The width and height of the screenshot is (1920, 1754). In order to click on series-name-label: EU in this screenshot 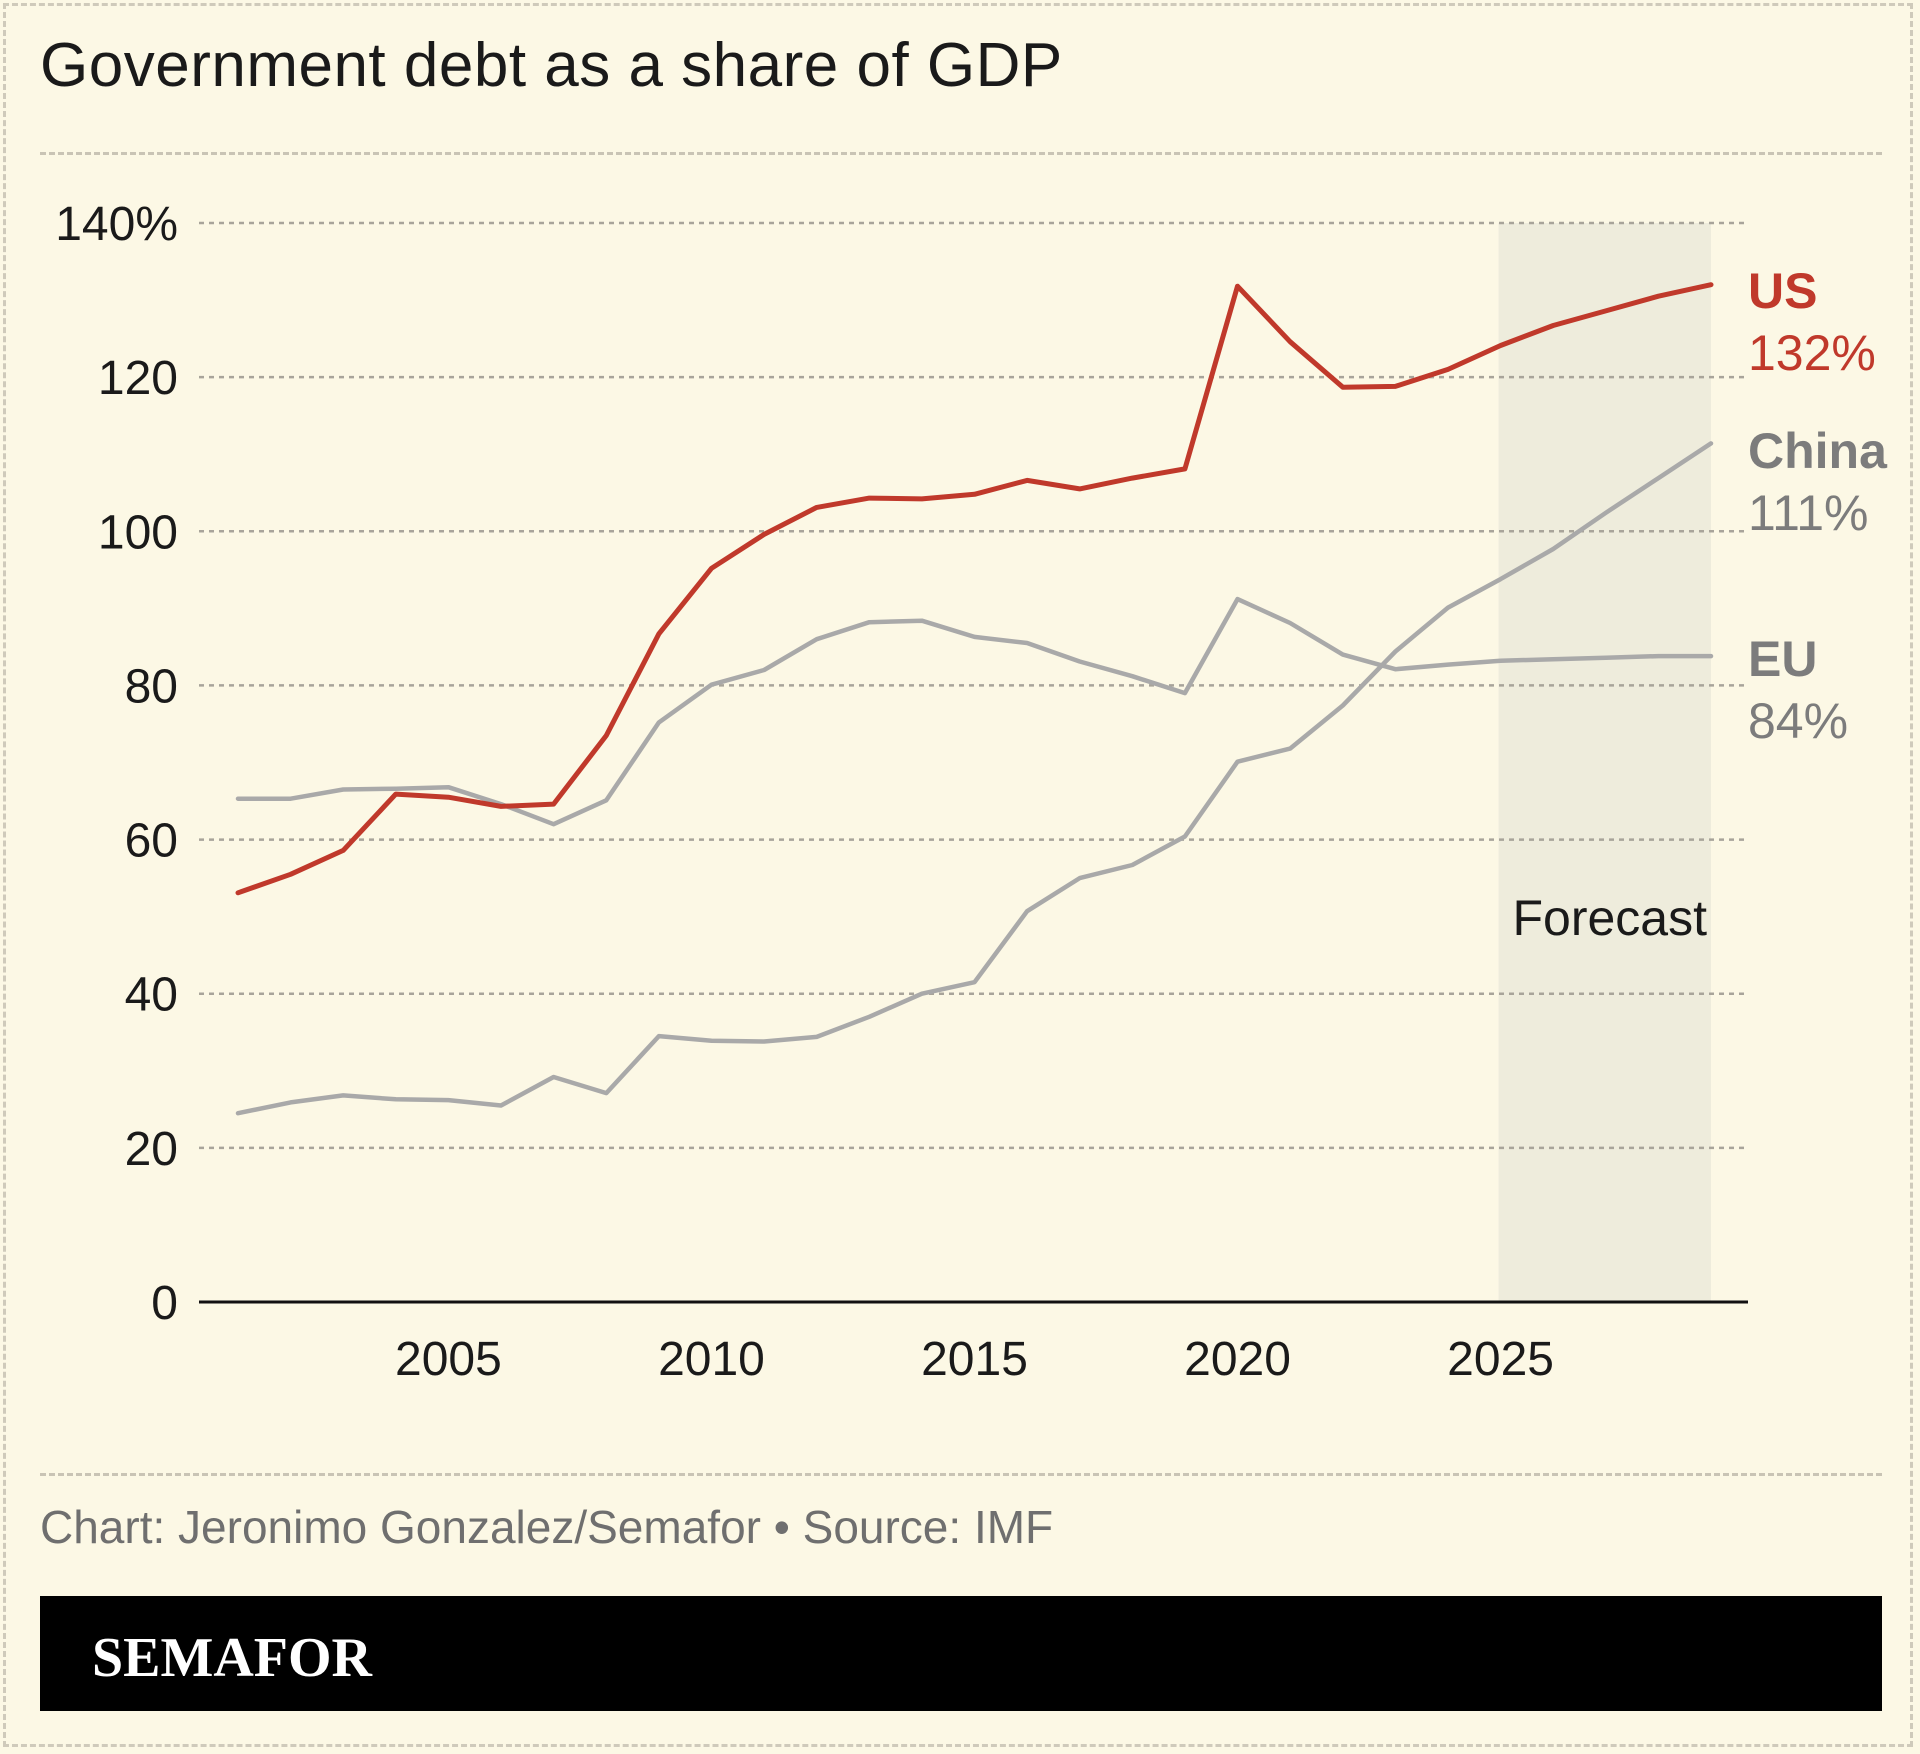, I will do `click(1782, 659)`.